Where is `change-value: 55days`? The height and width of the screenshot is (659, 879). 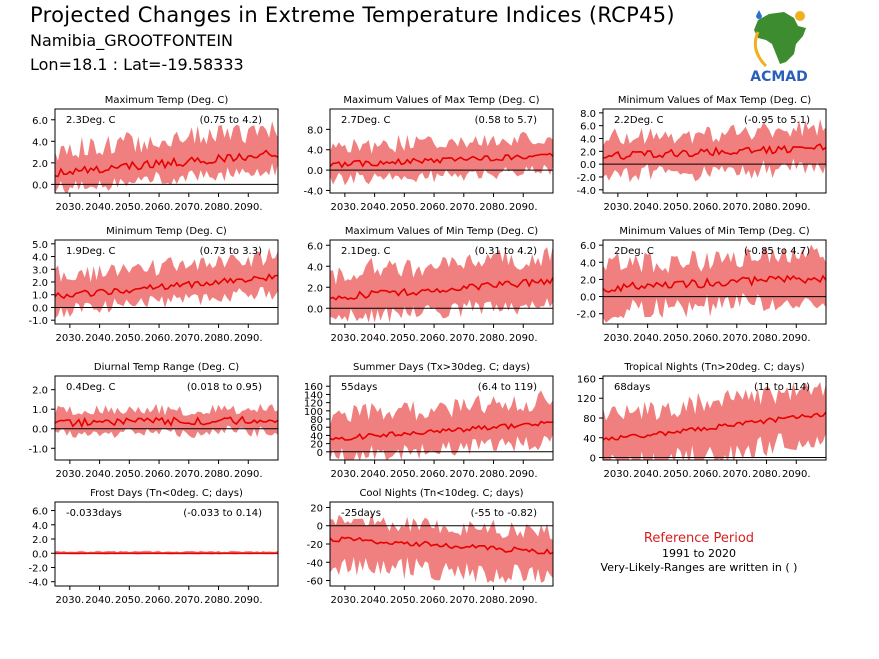 change-value: 55days is located at coordinates (359, 387).